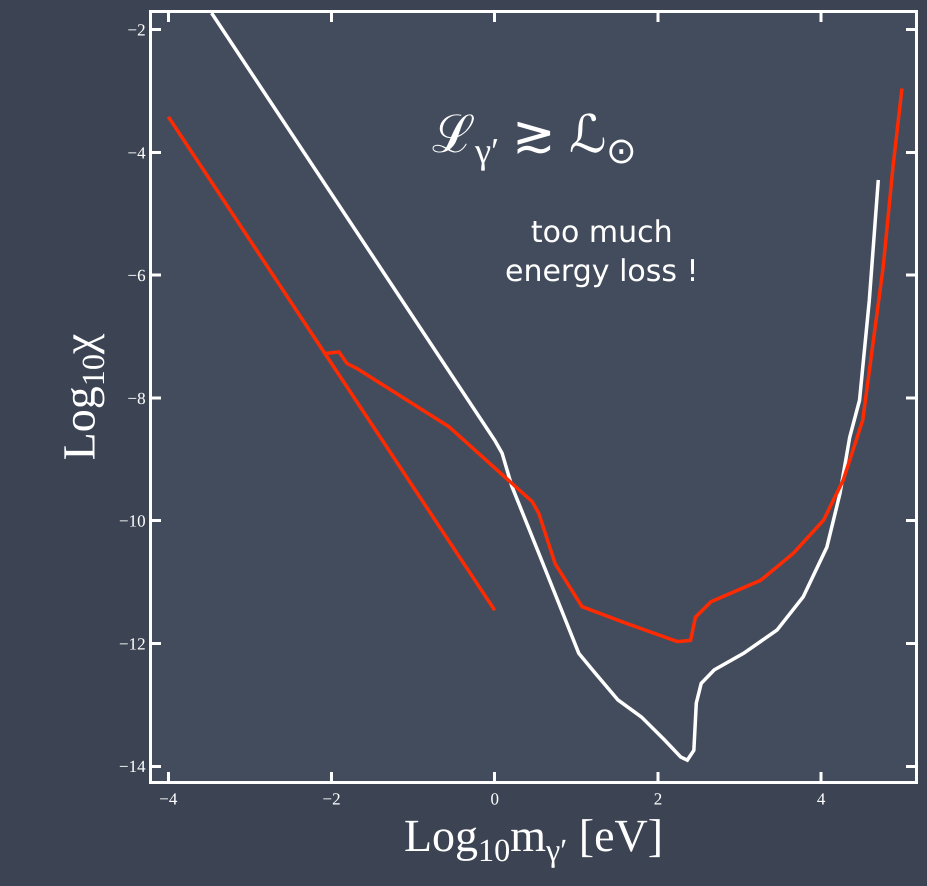 This screenshot has height=886, width=927. What do you see at coordinates (168, 798) in the screenshot?
I see `x-tick-label: −4` at bounding box center [168, 798].